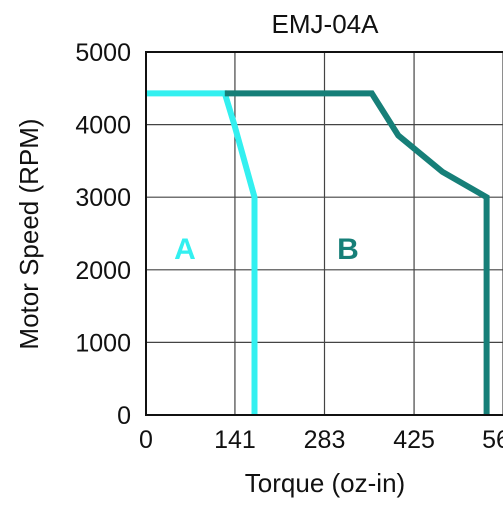  What do you see at coordinates (235, 440) in the screenshot?
I see `x-tick-label: 141` at bounding box center [235, 440].